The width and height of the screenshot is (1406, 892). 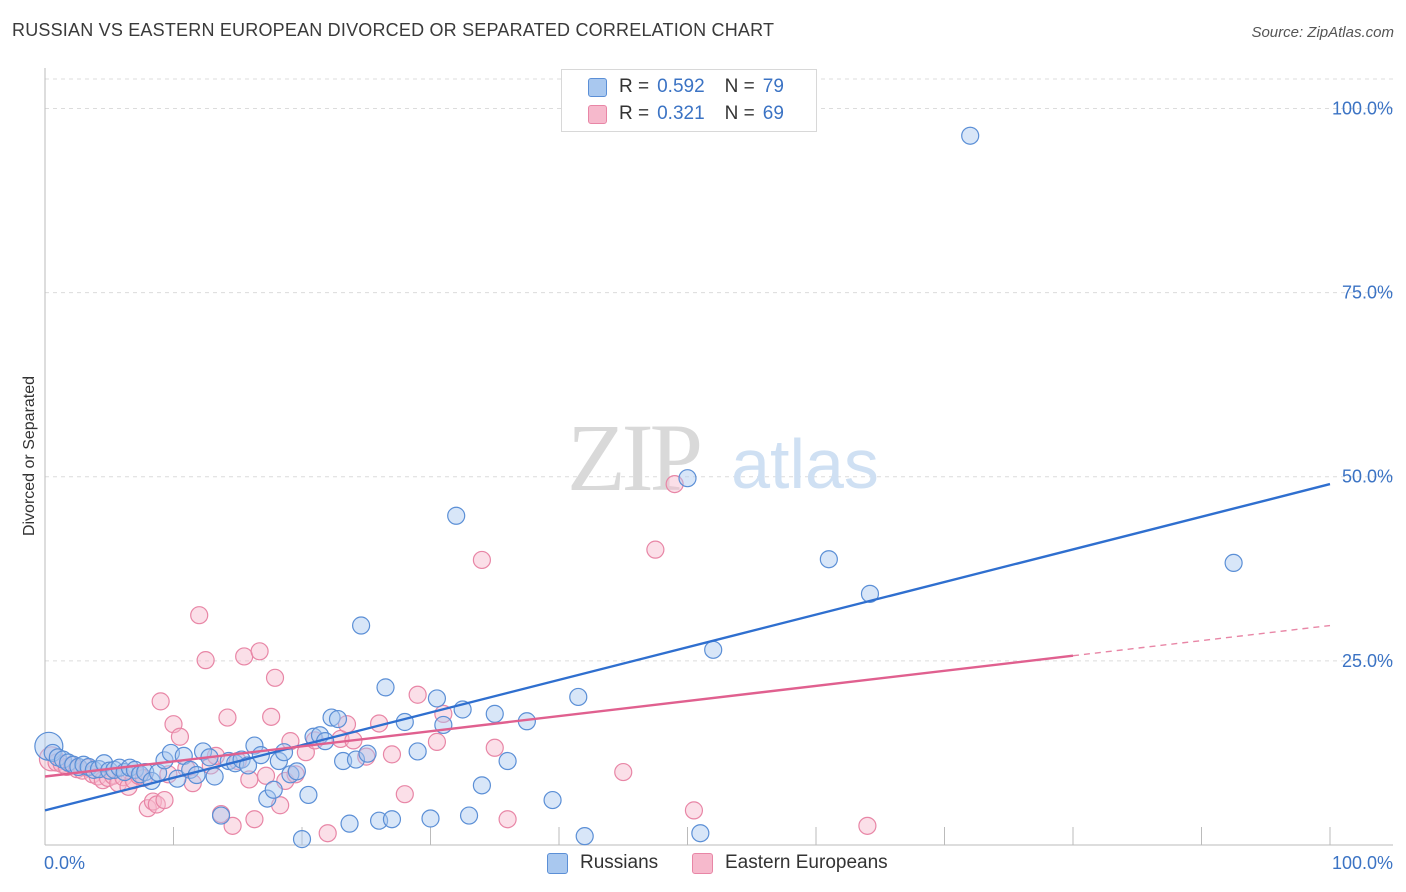 I want to click on eastern-europeans-trend-extension, so click(x=1201, y=640).